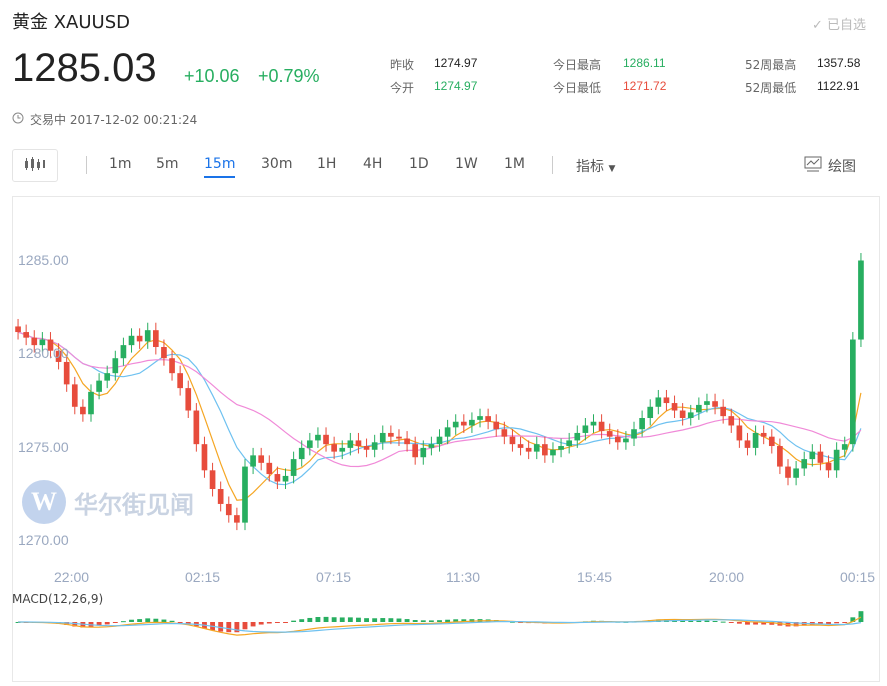 This screenshot has width=887, height=686. What do you see at coordinates (645, 86) in the screenshot?
I see `day-low-value: 1271.72` at bounding box center [645, 86].